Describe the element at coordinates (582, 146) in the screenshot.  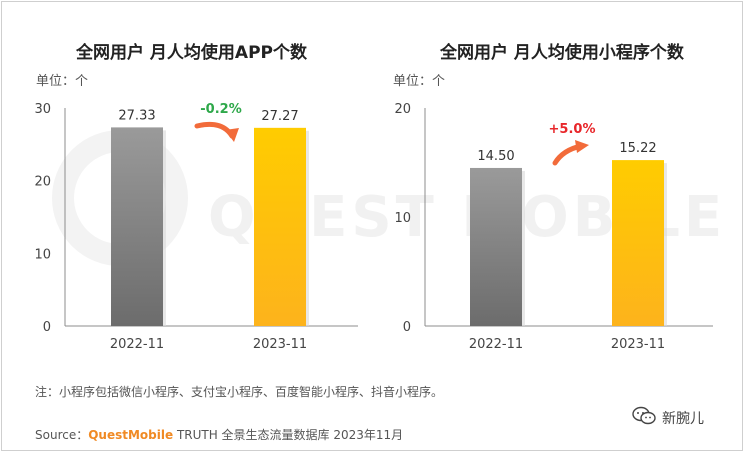
I see `change-arrowhead-miniprogram` at that location.